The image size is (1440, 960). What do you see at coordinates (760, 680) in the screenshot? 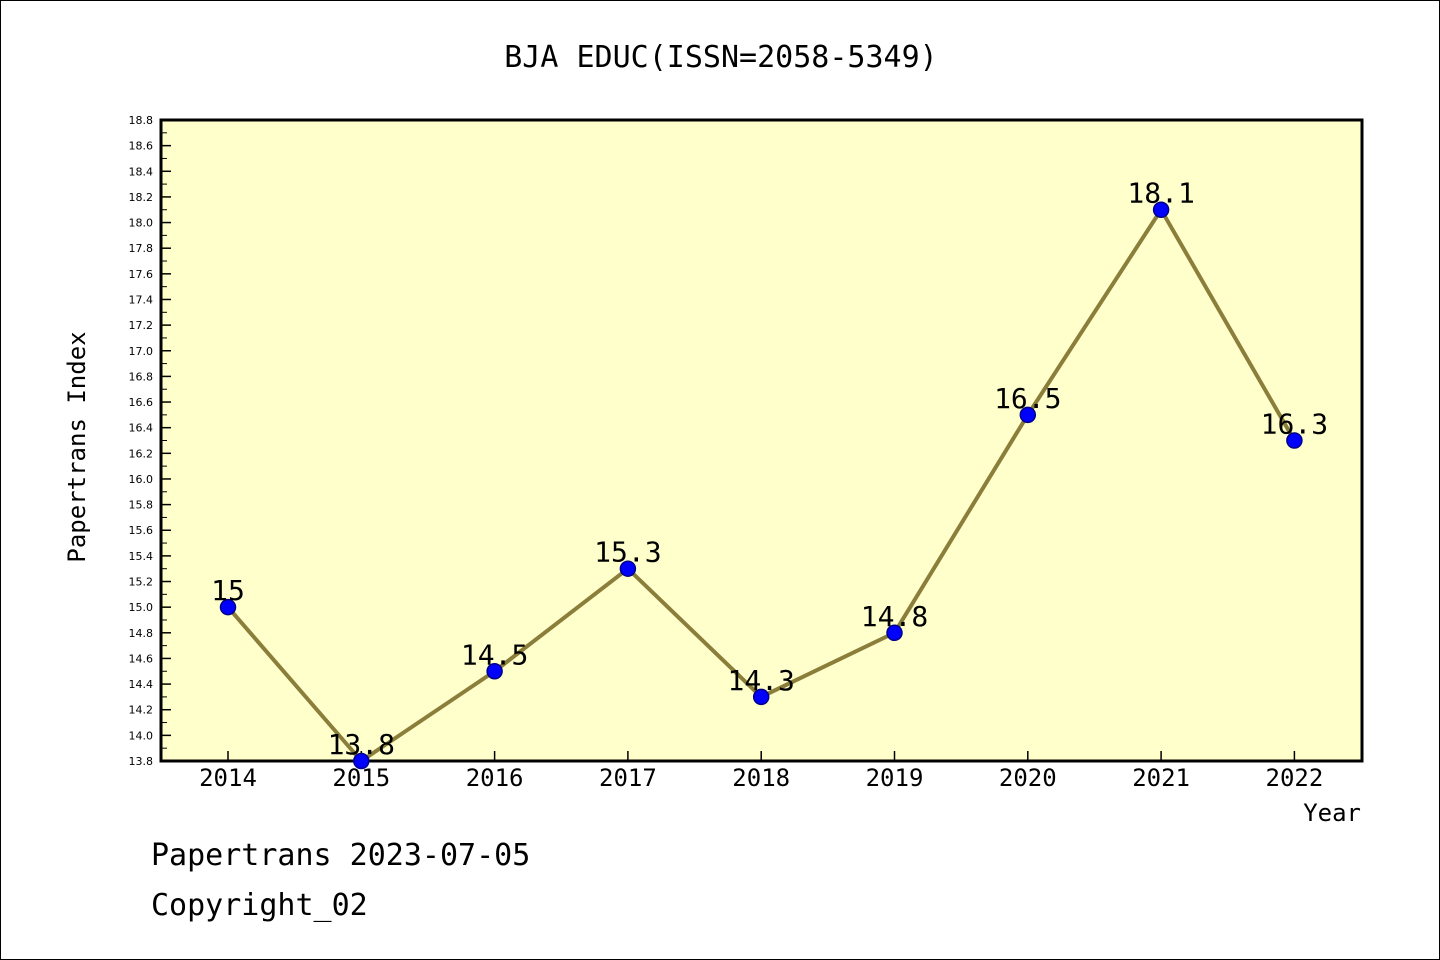
I see `data-label: 14.3` at bounding box center [760, 680].